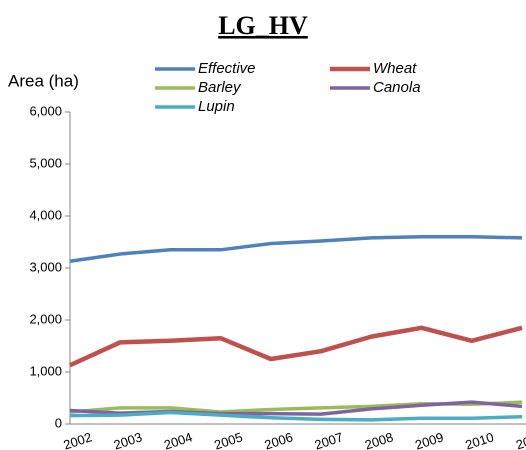  Describe the element at coordinates (263, 25) in the screenshot. I see `chart-title: LG_HV` at that location.